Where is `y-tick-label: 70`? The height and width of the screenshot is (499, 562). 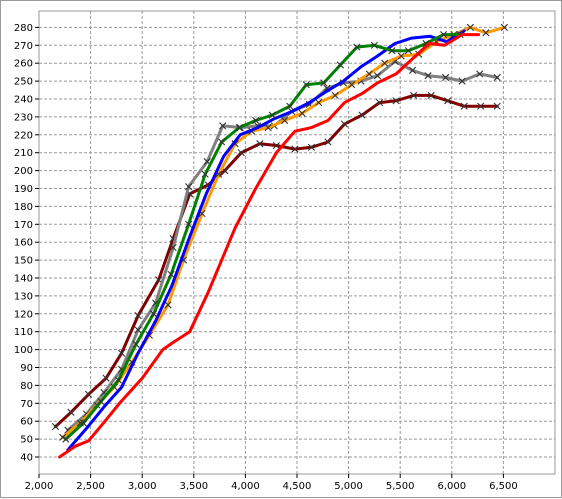
y-tick-label: 70 is located at coordinates (26, 404).